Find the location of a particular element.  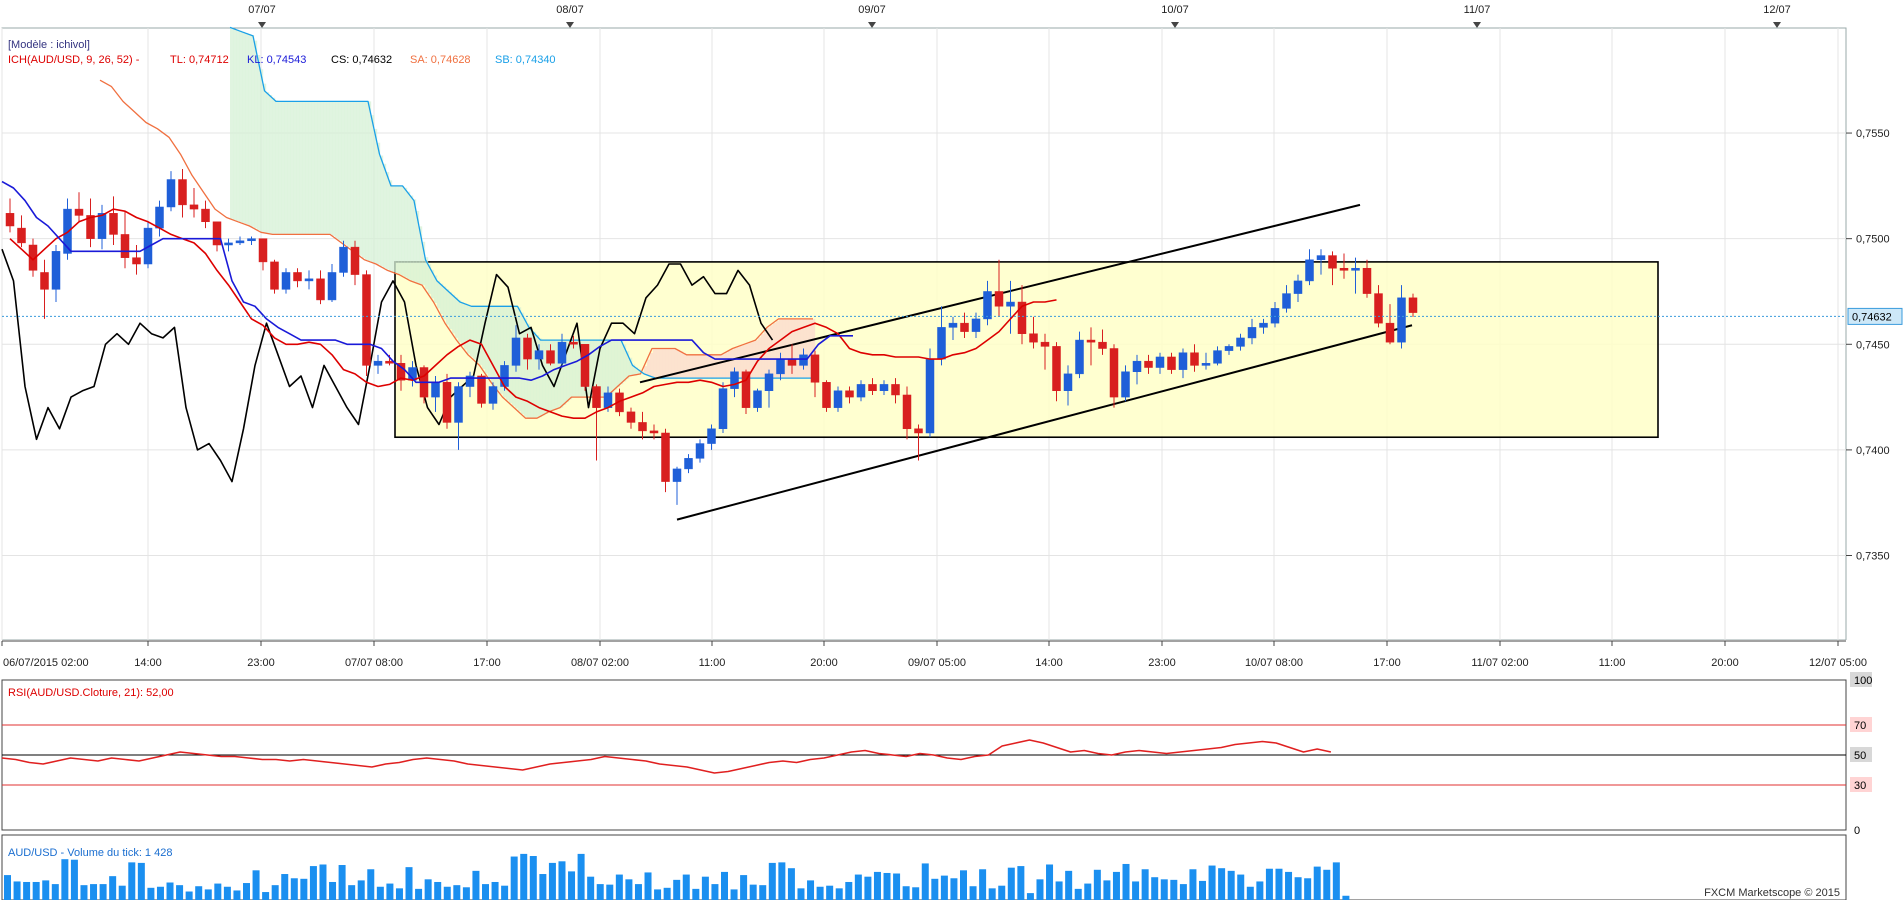

rsi-level-label: 100 is located at coordinates (1863, 681).